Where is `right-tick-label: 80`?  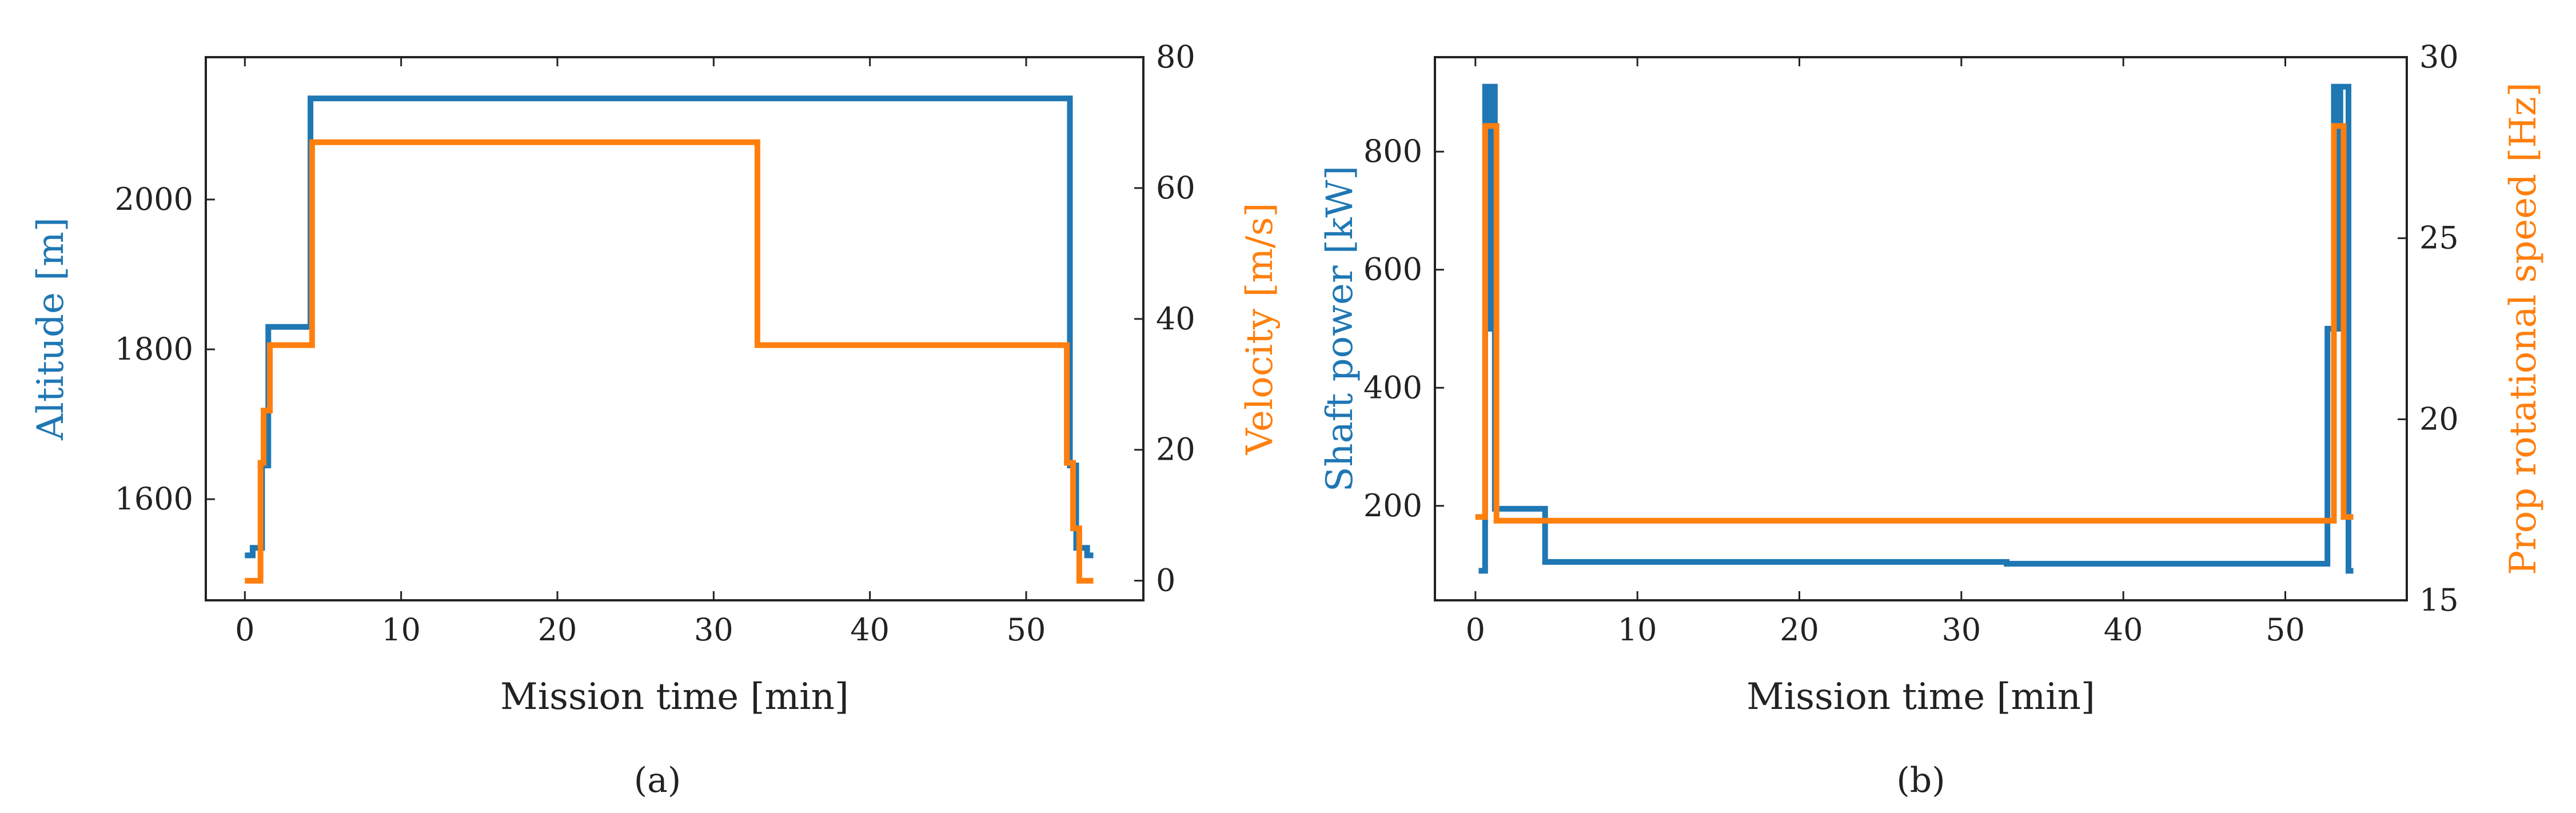
right-tick-label: 80 is located at coordinates (1175, 57).